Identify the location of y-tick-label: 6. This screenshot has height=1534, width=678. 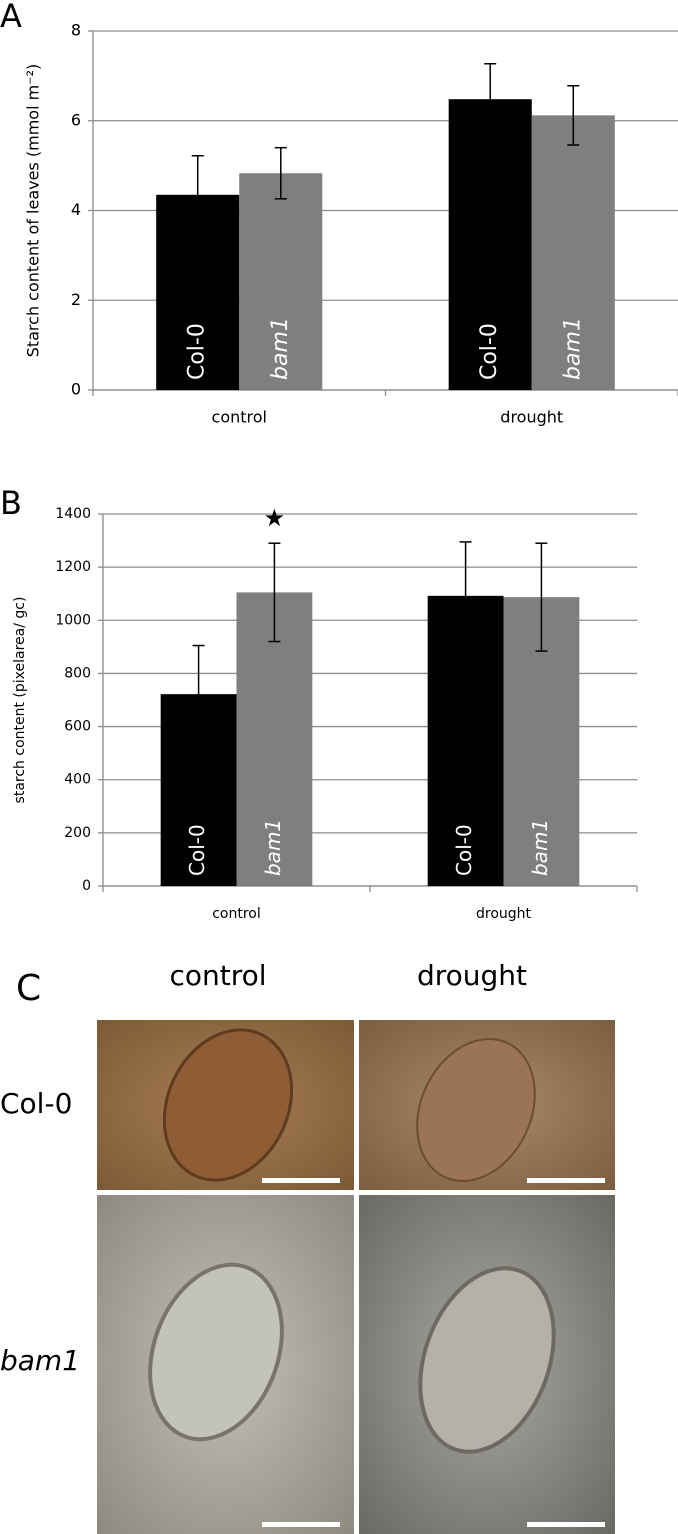
(76, 119).